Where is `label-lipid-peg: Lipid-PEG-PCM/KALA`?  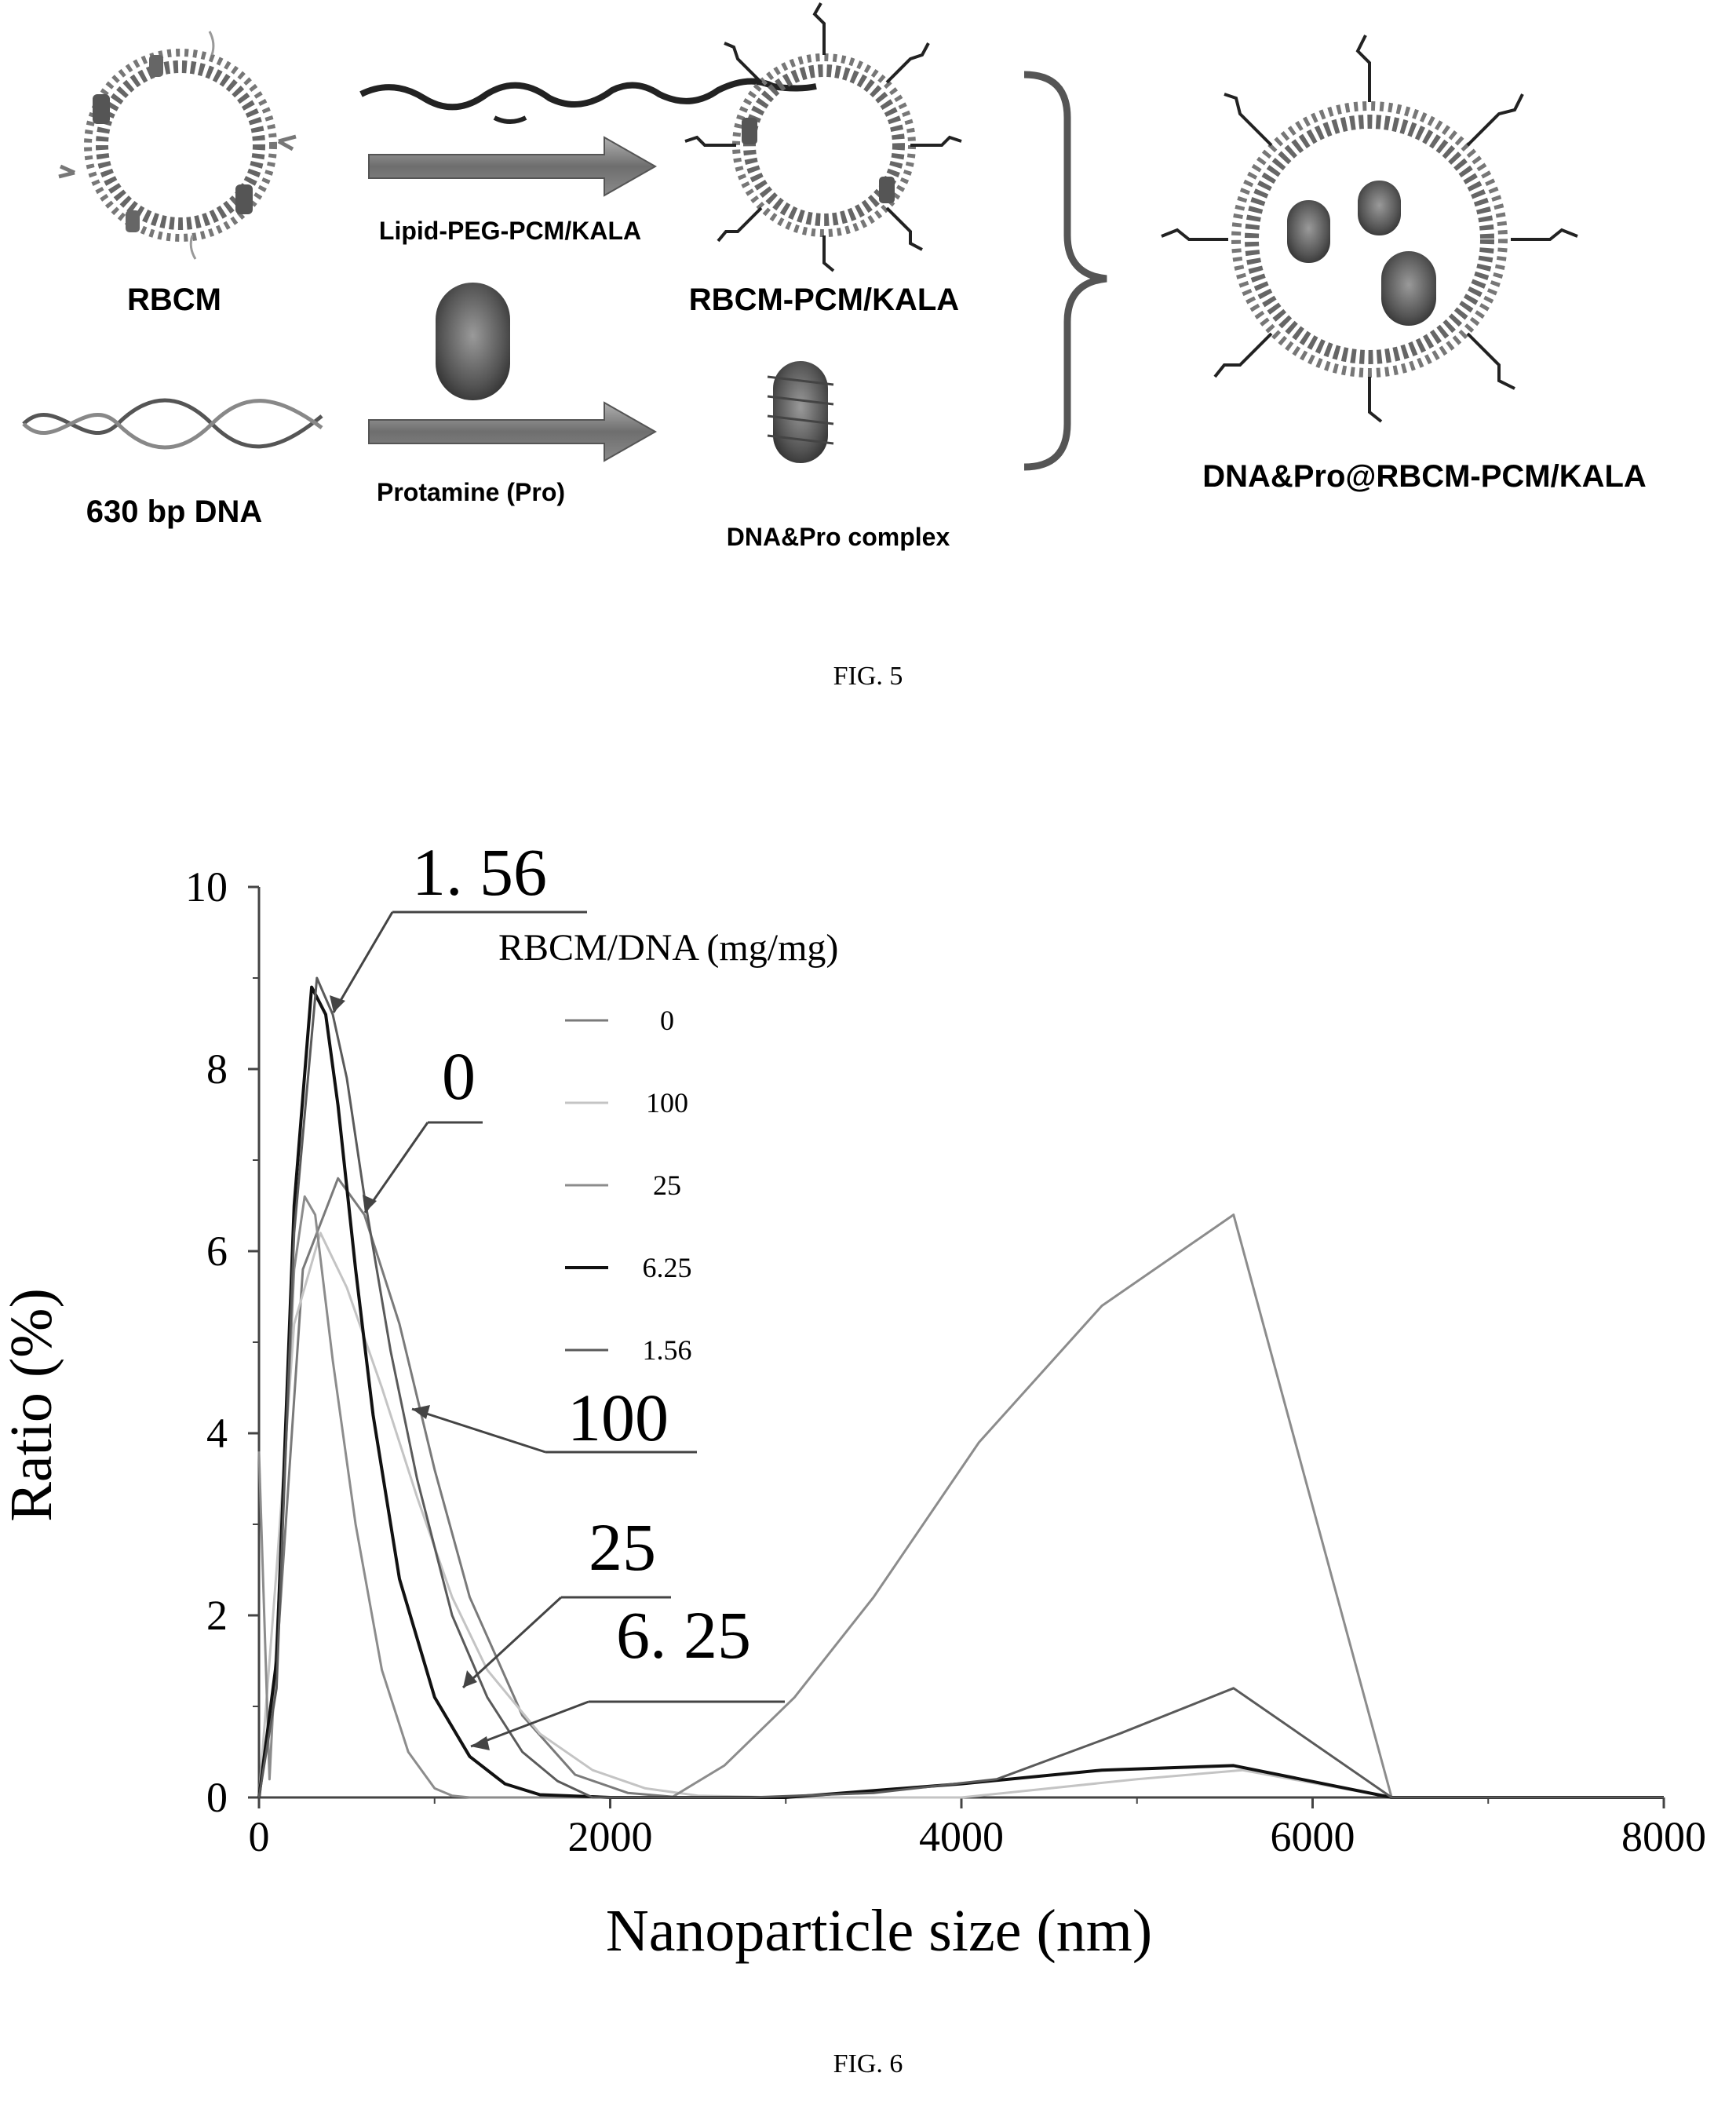 label-lipid-peg: Lipid-PEG-PCM/KALA is located at coordinates (510, 231).